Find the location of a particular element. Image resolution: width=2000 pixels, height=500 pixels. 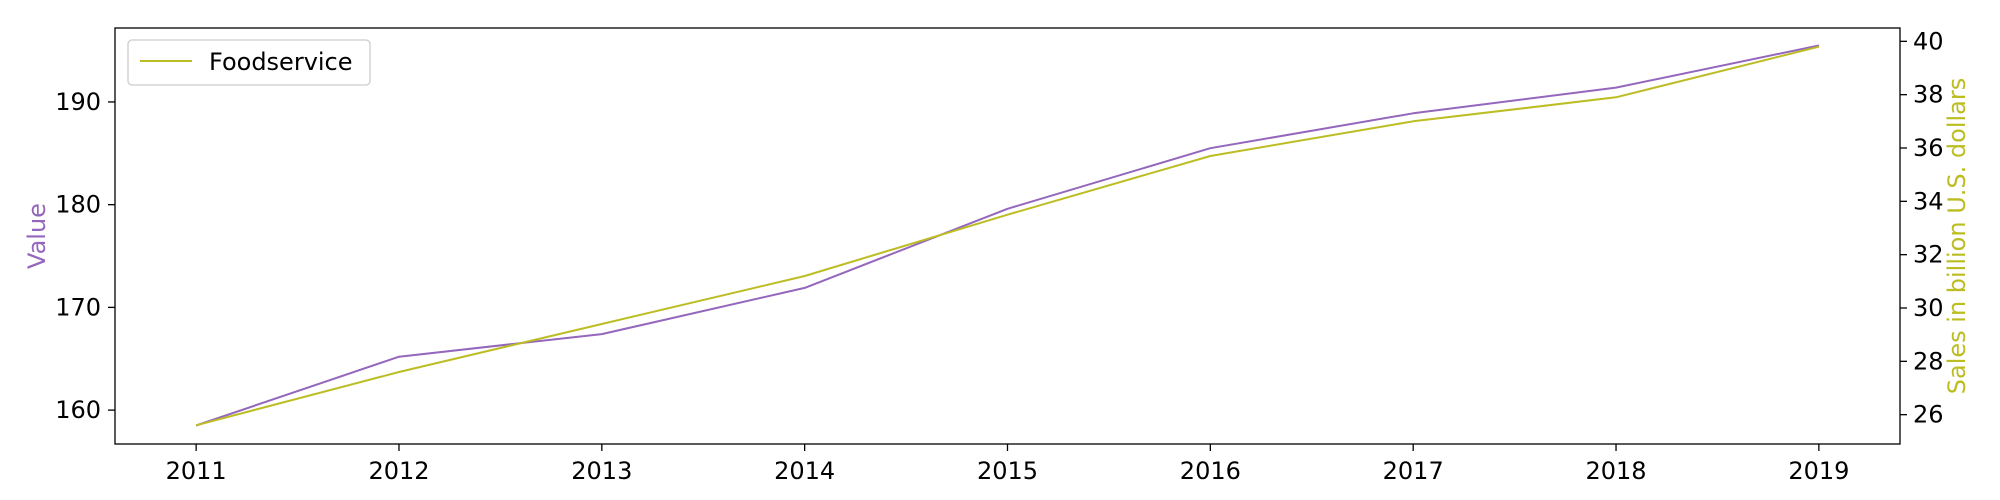

y-left-tick-label: 160 is located at coordinates (78, 410).